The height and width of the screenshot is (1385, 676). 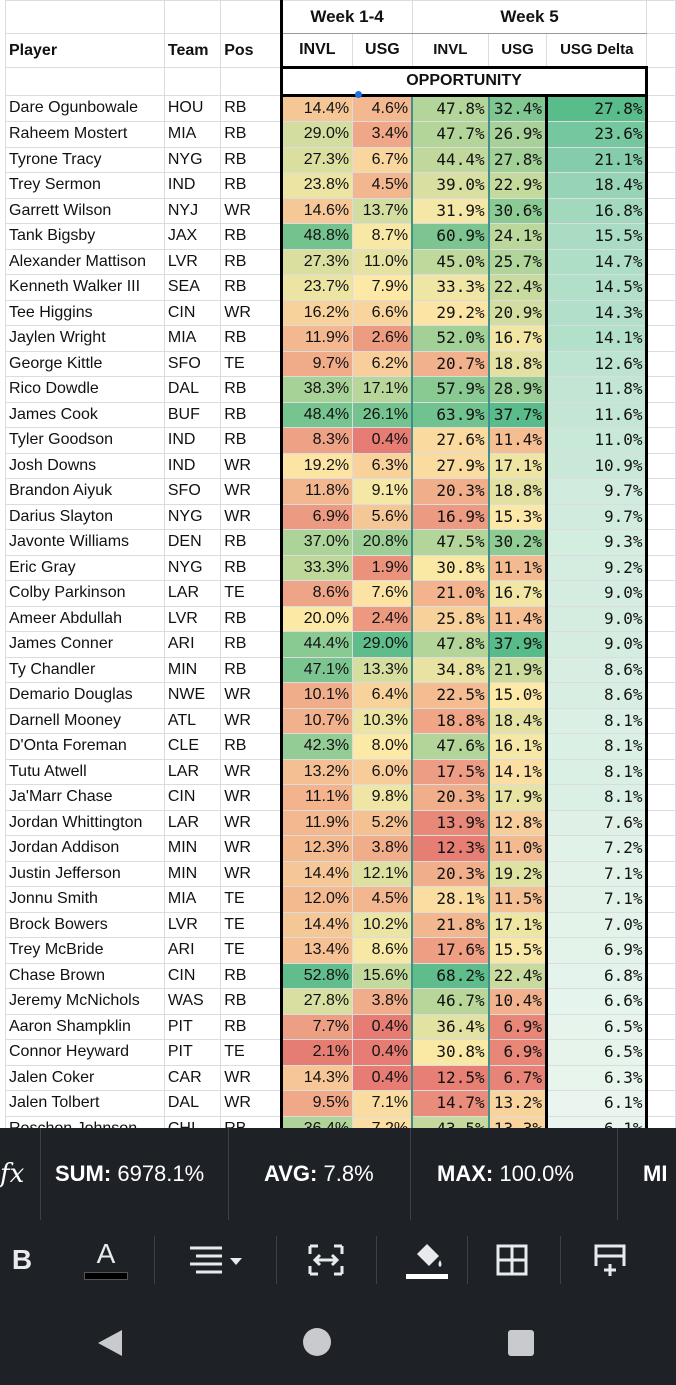 I want to click on player-cell: Aaron Shampklin, so click(x=85, y=1026).